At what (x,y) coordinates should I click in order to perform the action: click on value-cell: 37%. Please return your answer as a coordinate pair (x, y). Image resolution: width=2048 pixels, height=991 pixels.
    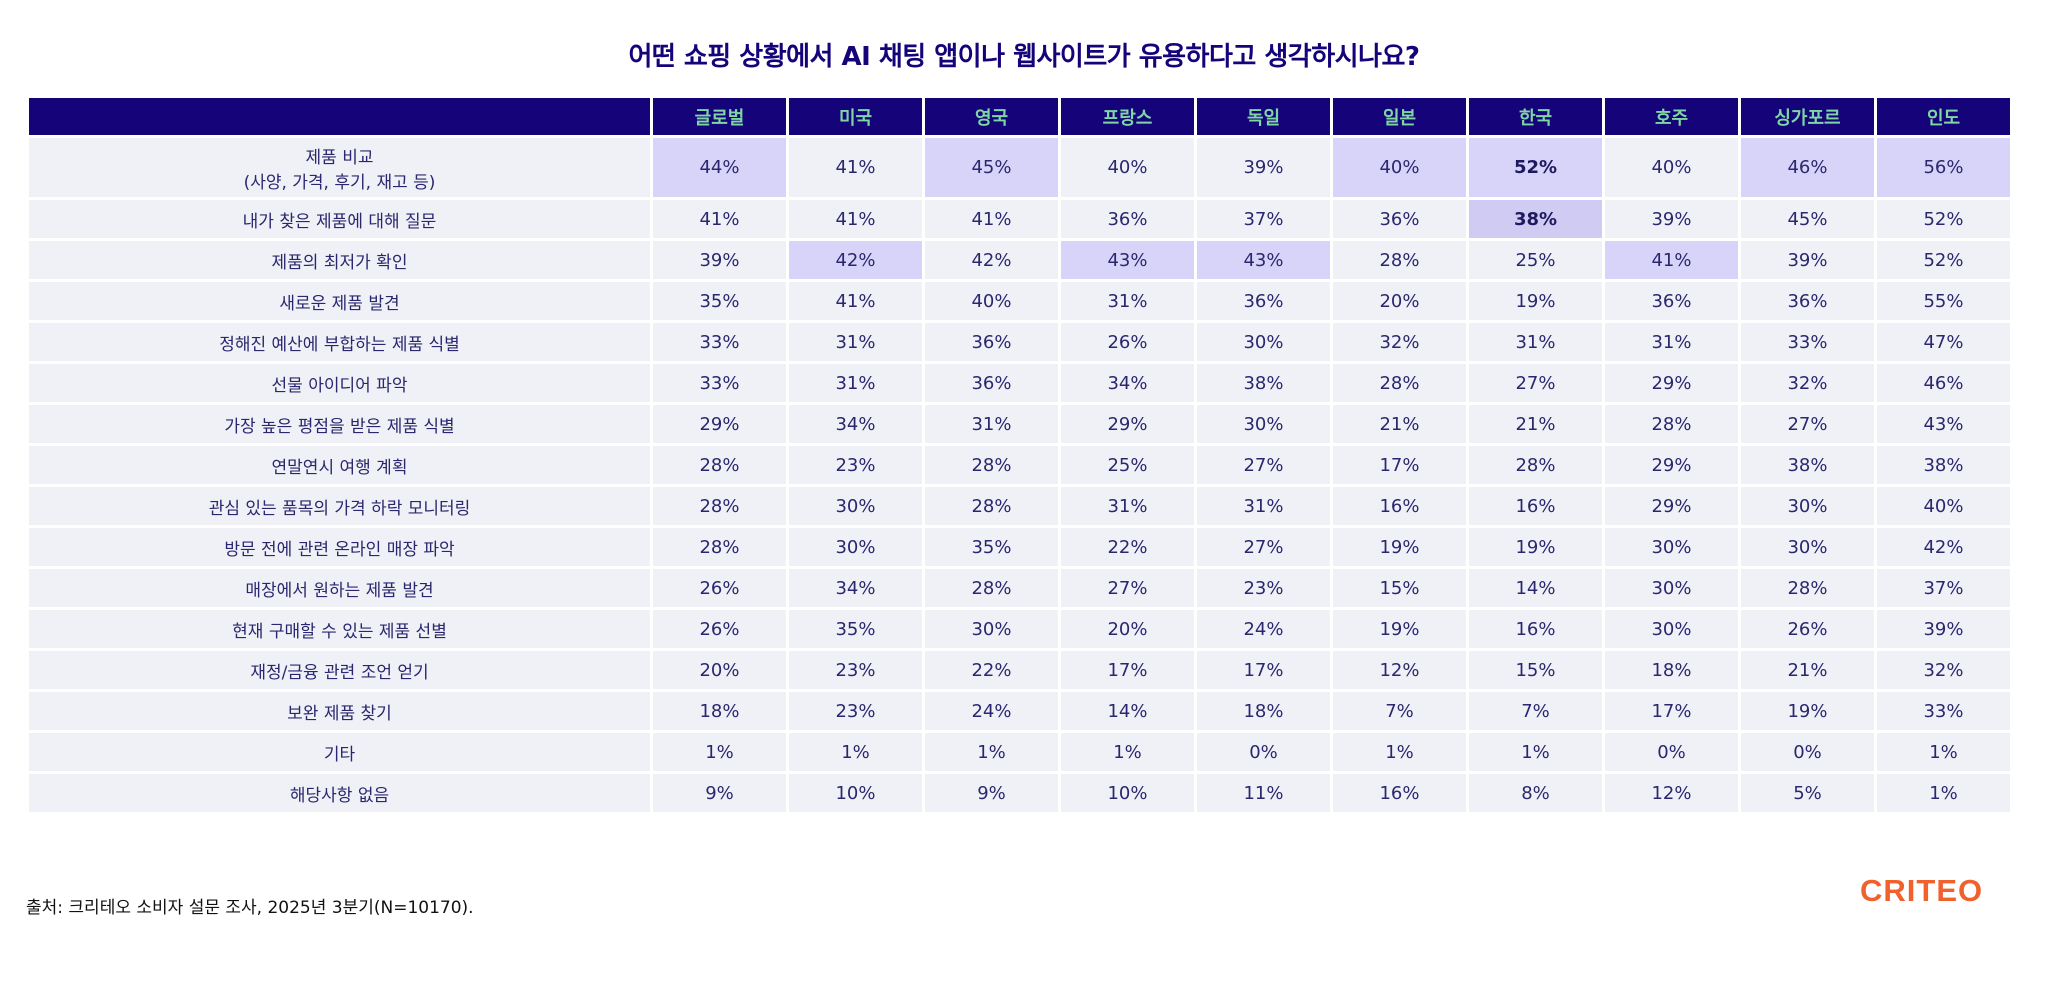
    Looking at the image, I should click on (1263, 219).